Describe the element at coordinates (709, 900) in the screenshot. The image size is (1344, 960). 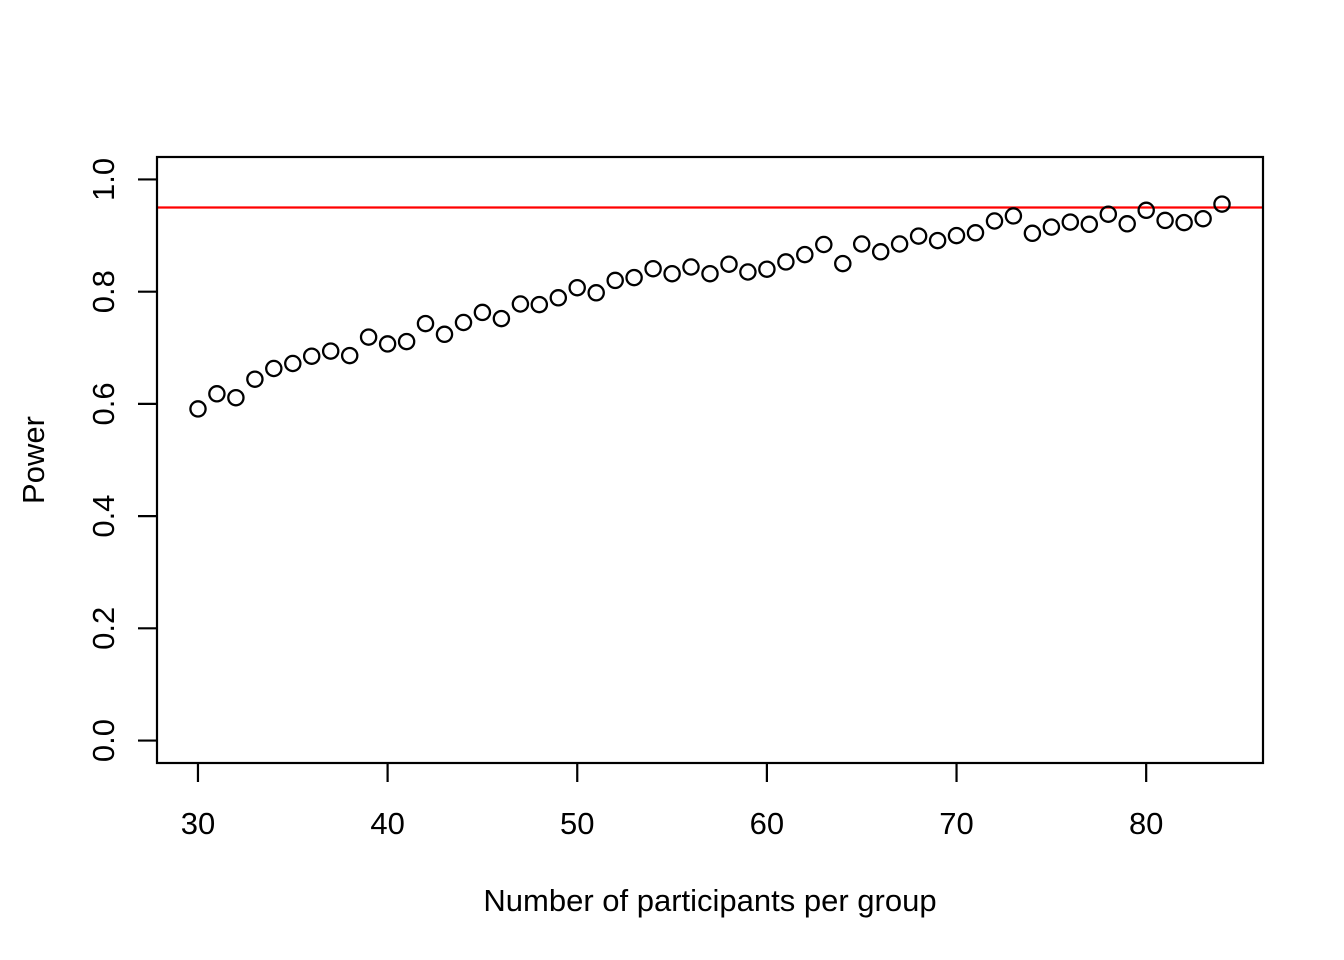
I see `x-axis-title: Number of participants per group` at that location.